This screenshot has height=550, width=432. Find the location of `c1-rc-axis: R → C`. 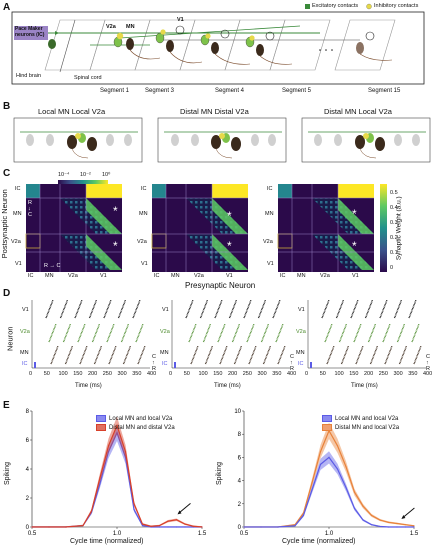

c1-rc-axis: R → C is located at coordinates (52, 266).